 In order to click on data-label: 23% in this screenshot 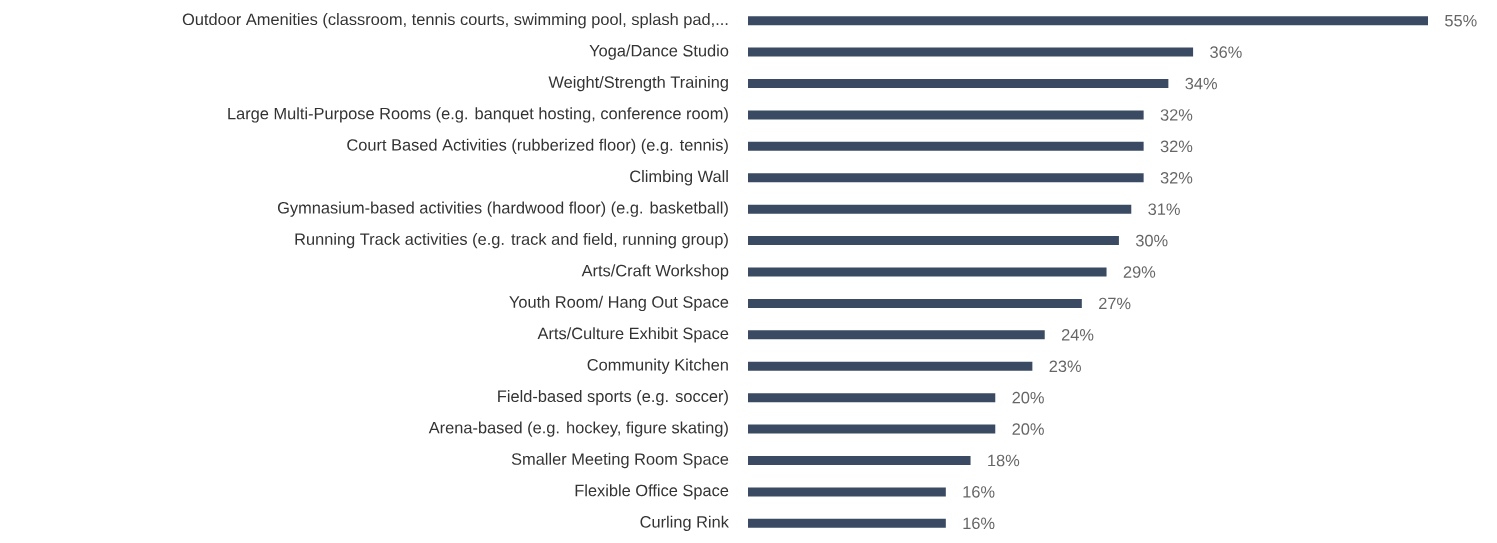, I will do `click(1065, 366)`.